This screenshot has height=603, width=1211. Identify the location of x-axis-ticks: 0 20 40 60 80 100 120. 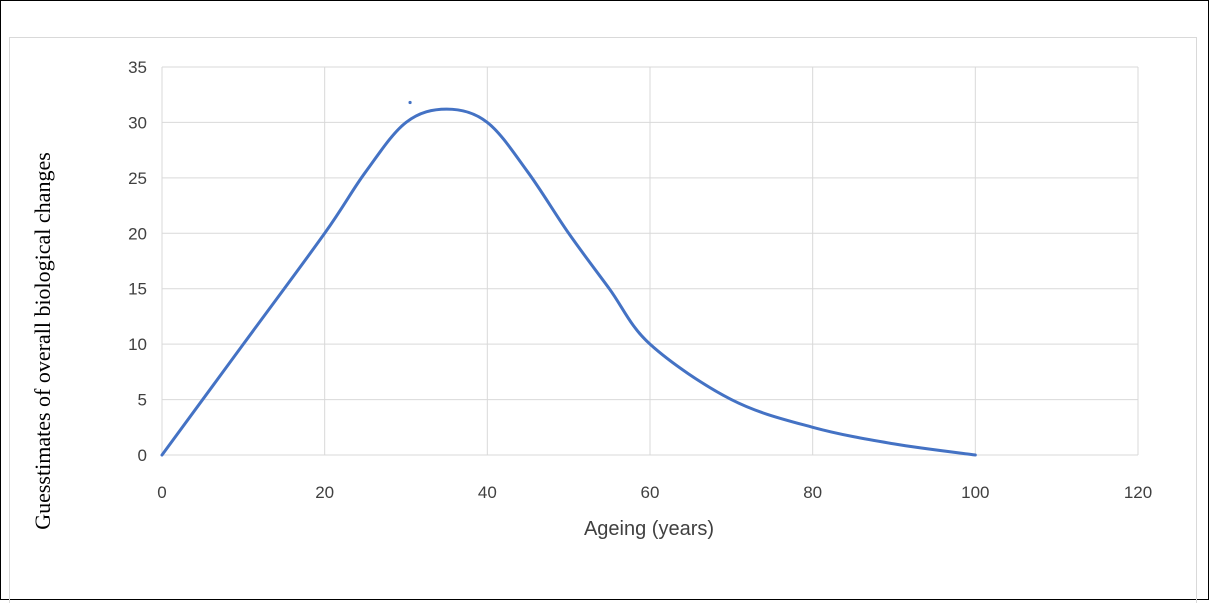
(654, 492).